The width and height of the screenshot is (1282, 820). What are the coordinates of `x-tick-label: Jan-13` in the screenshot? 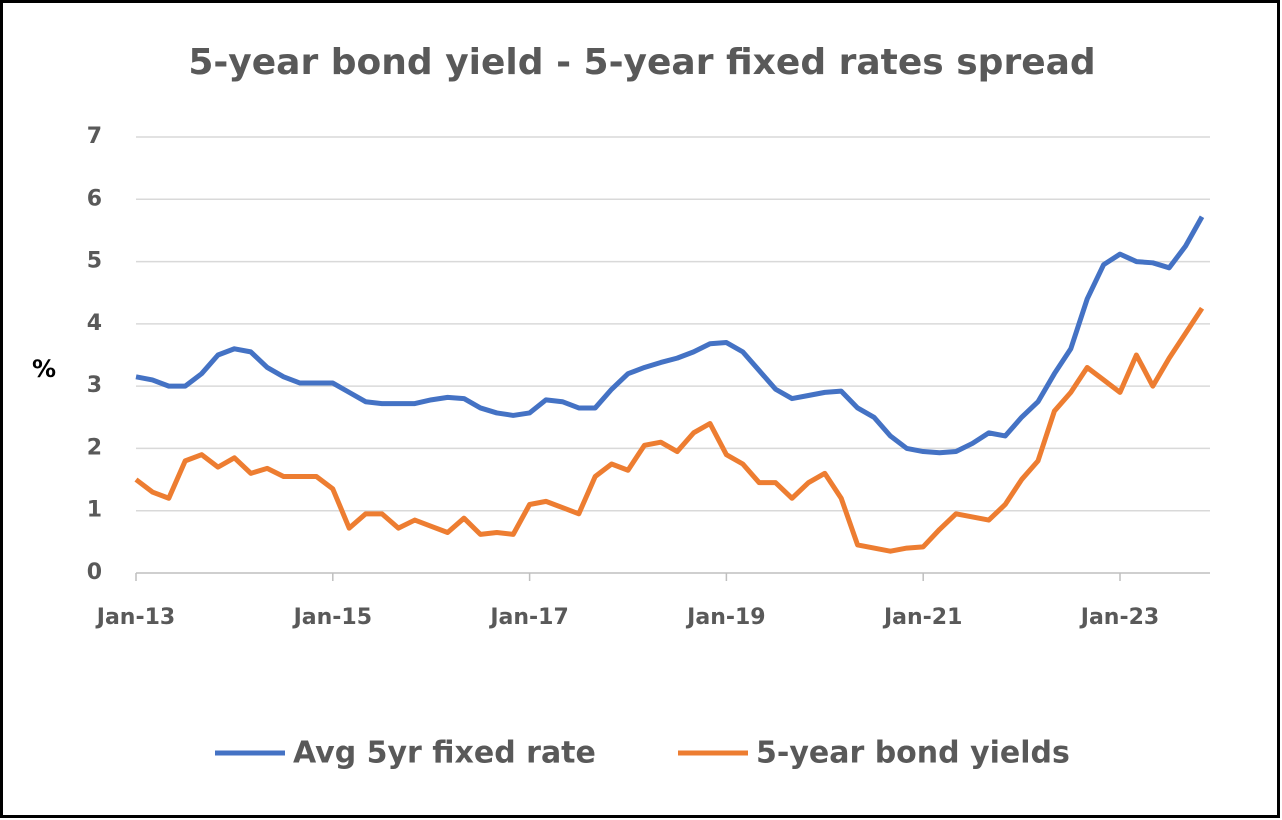 It's located at (135, 617).